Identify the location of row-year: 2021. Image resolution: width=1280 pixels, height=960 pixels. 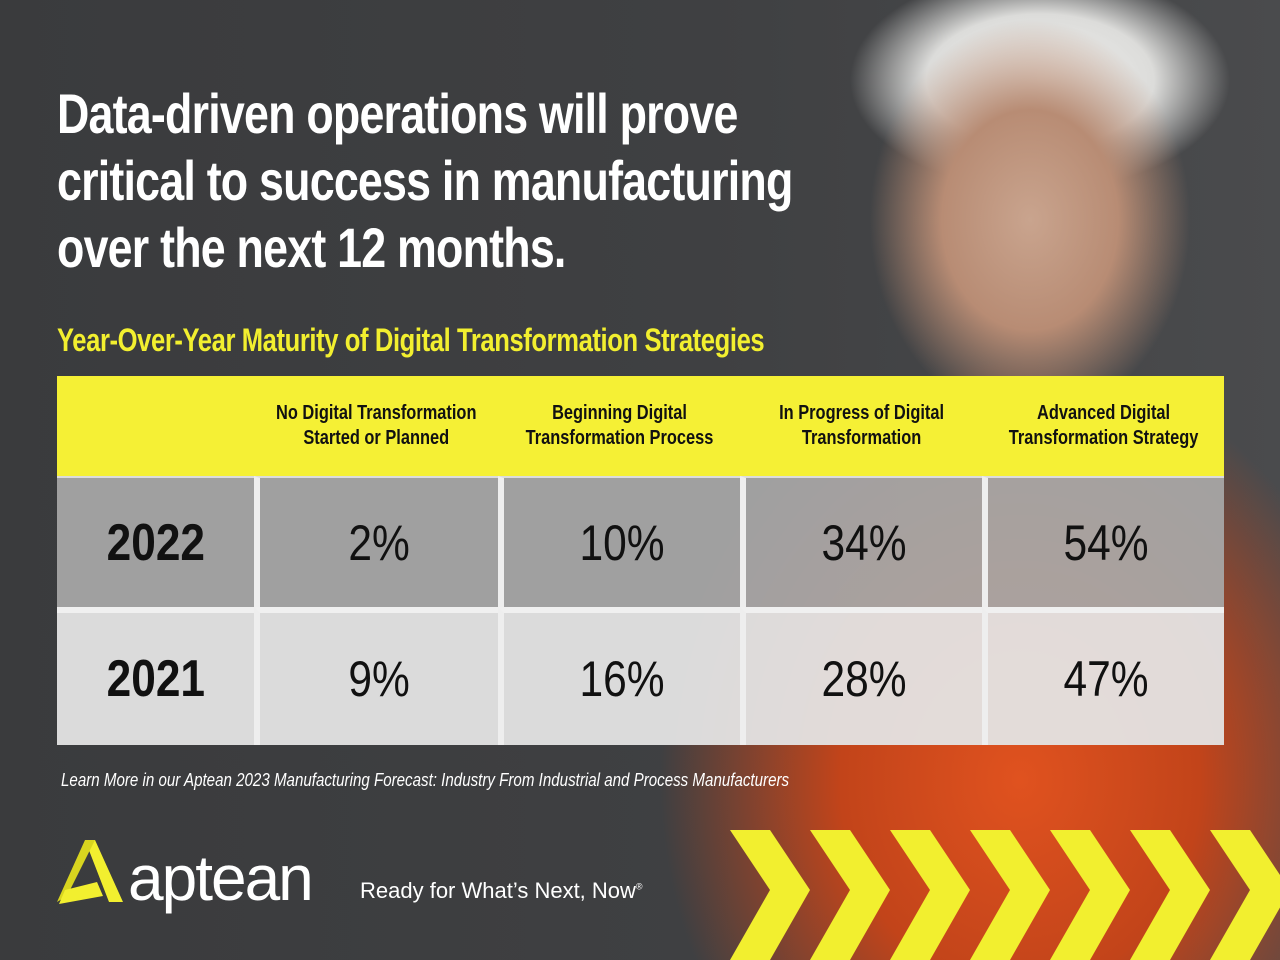
(155, 676).